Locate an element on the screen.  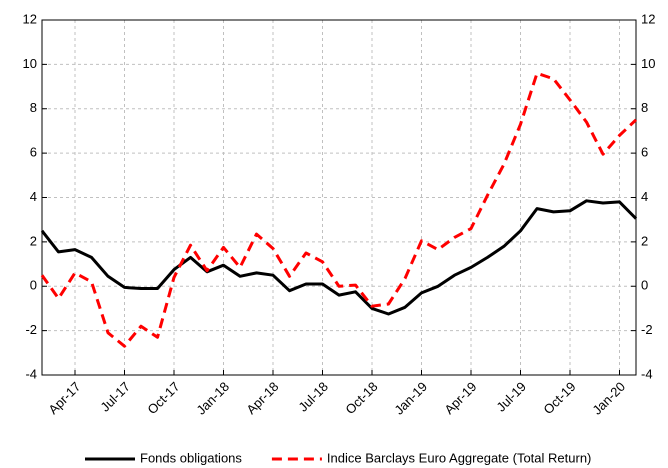
x-tick-label: Jan-20 is located at coordinates (608, 398).